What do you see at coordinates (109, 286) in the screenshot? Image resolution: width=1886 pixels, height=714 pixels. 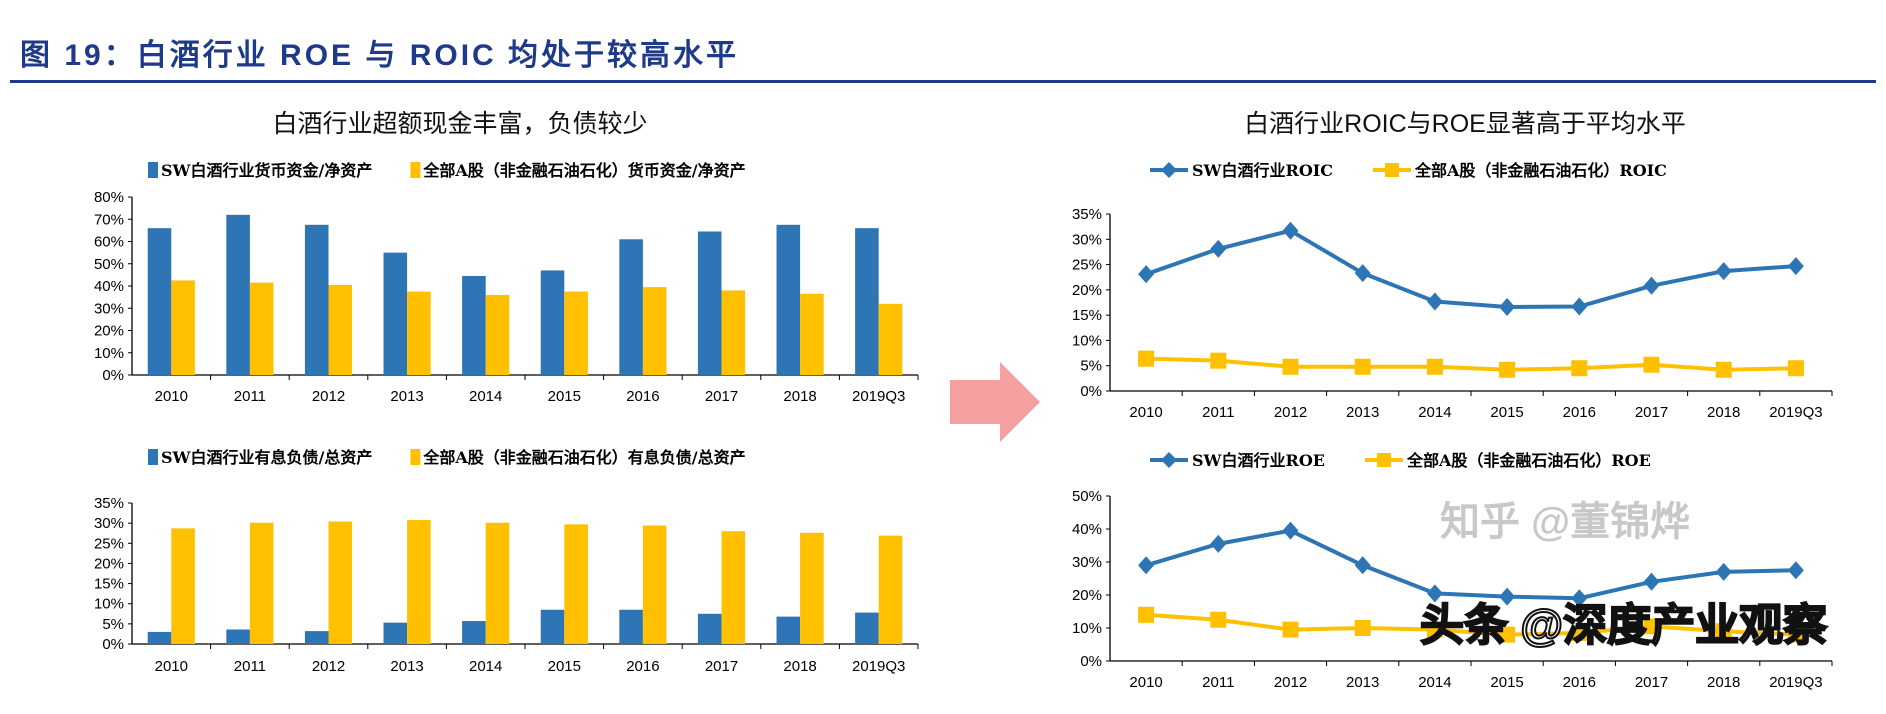 I see `y-tick-label: 40%` at bounding box center [109, 286].